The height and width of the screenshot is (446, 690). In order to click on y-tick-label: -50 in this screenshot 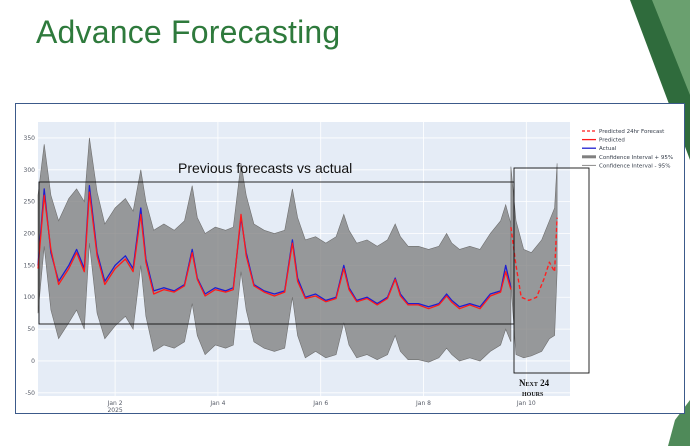, I will do `click(30, 393)`.